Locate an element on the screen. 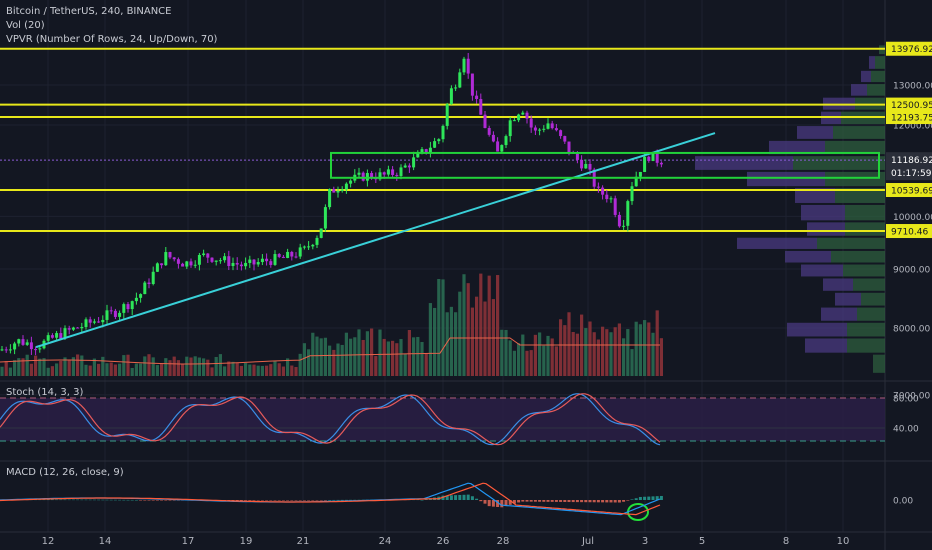 The height and width of the screenshot is (550, 932). stoch-tick-label: 40.00 is located at coordinates (906, 430).